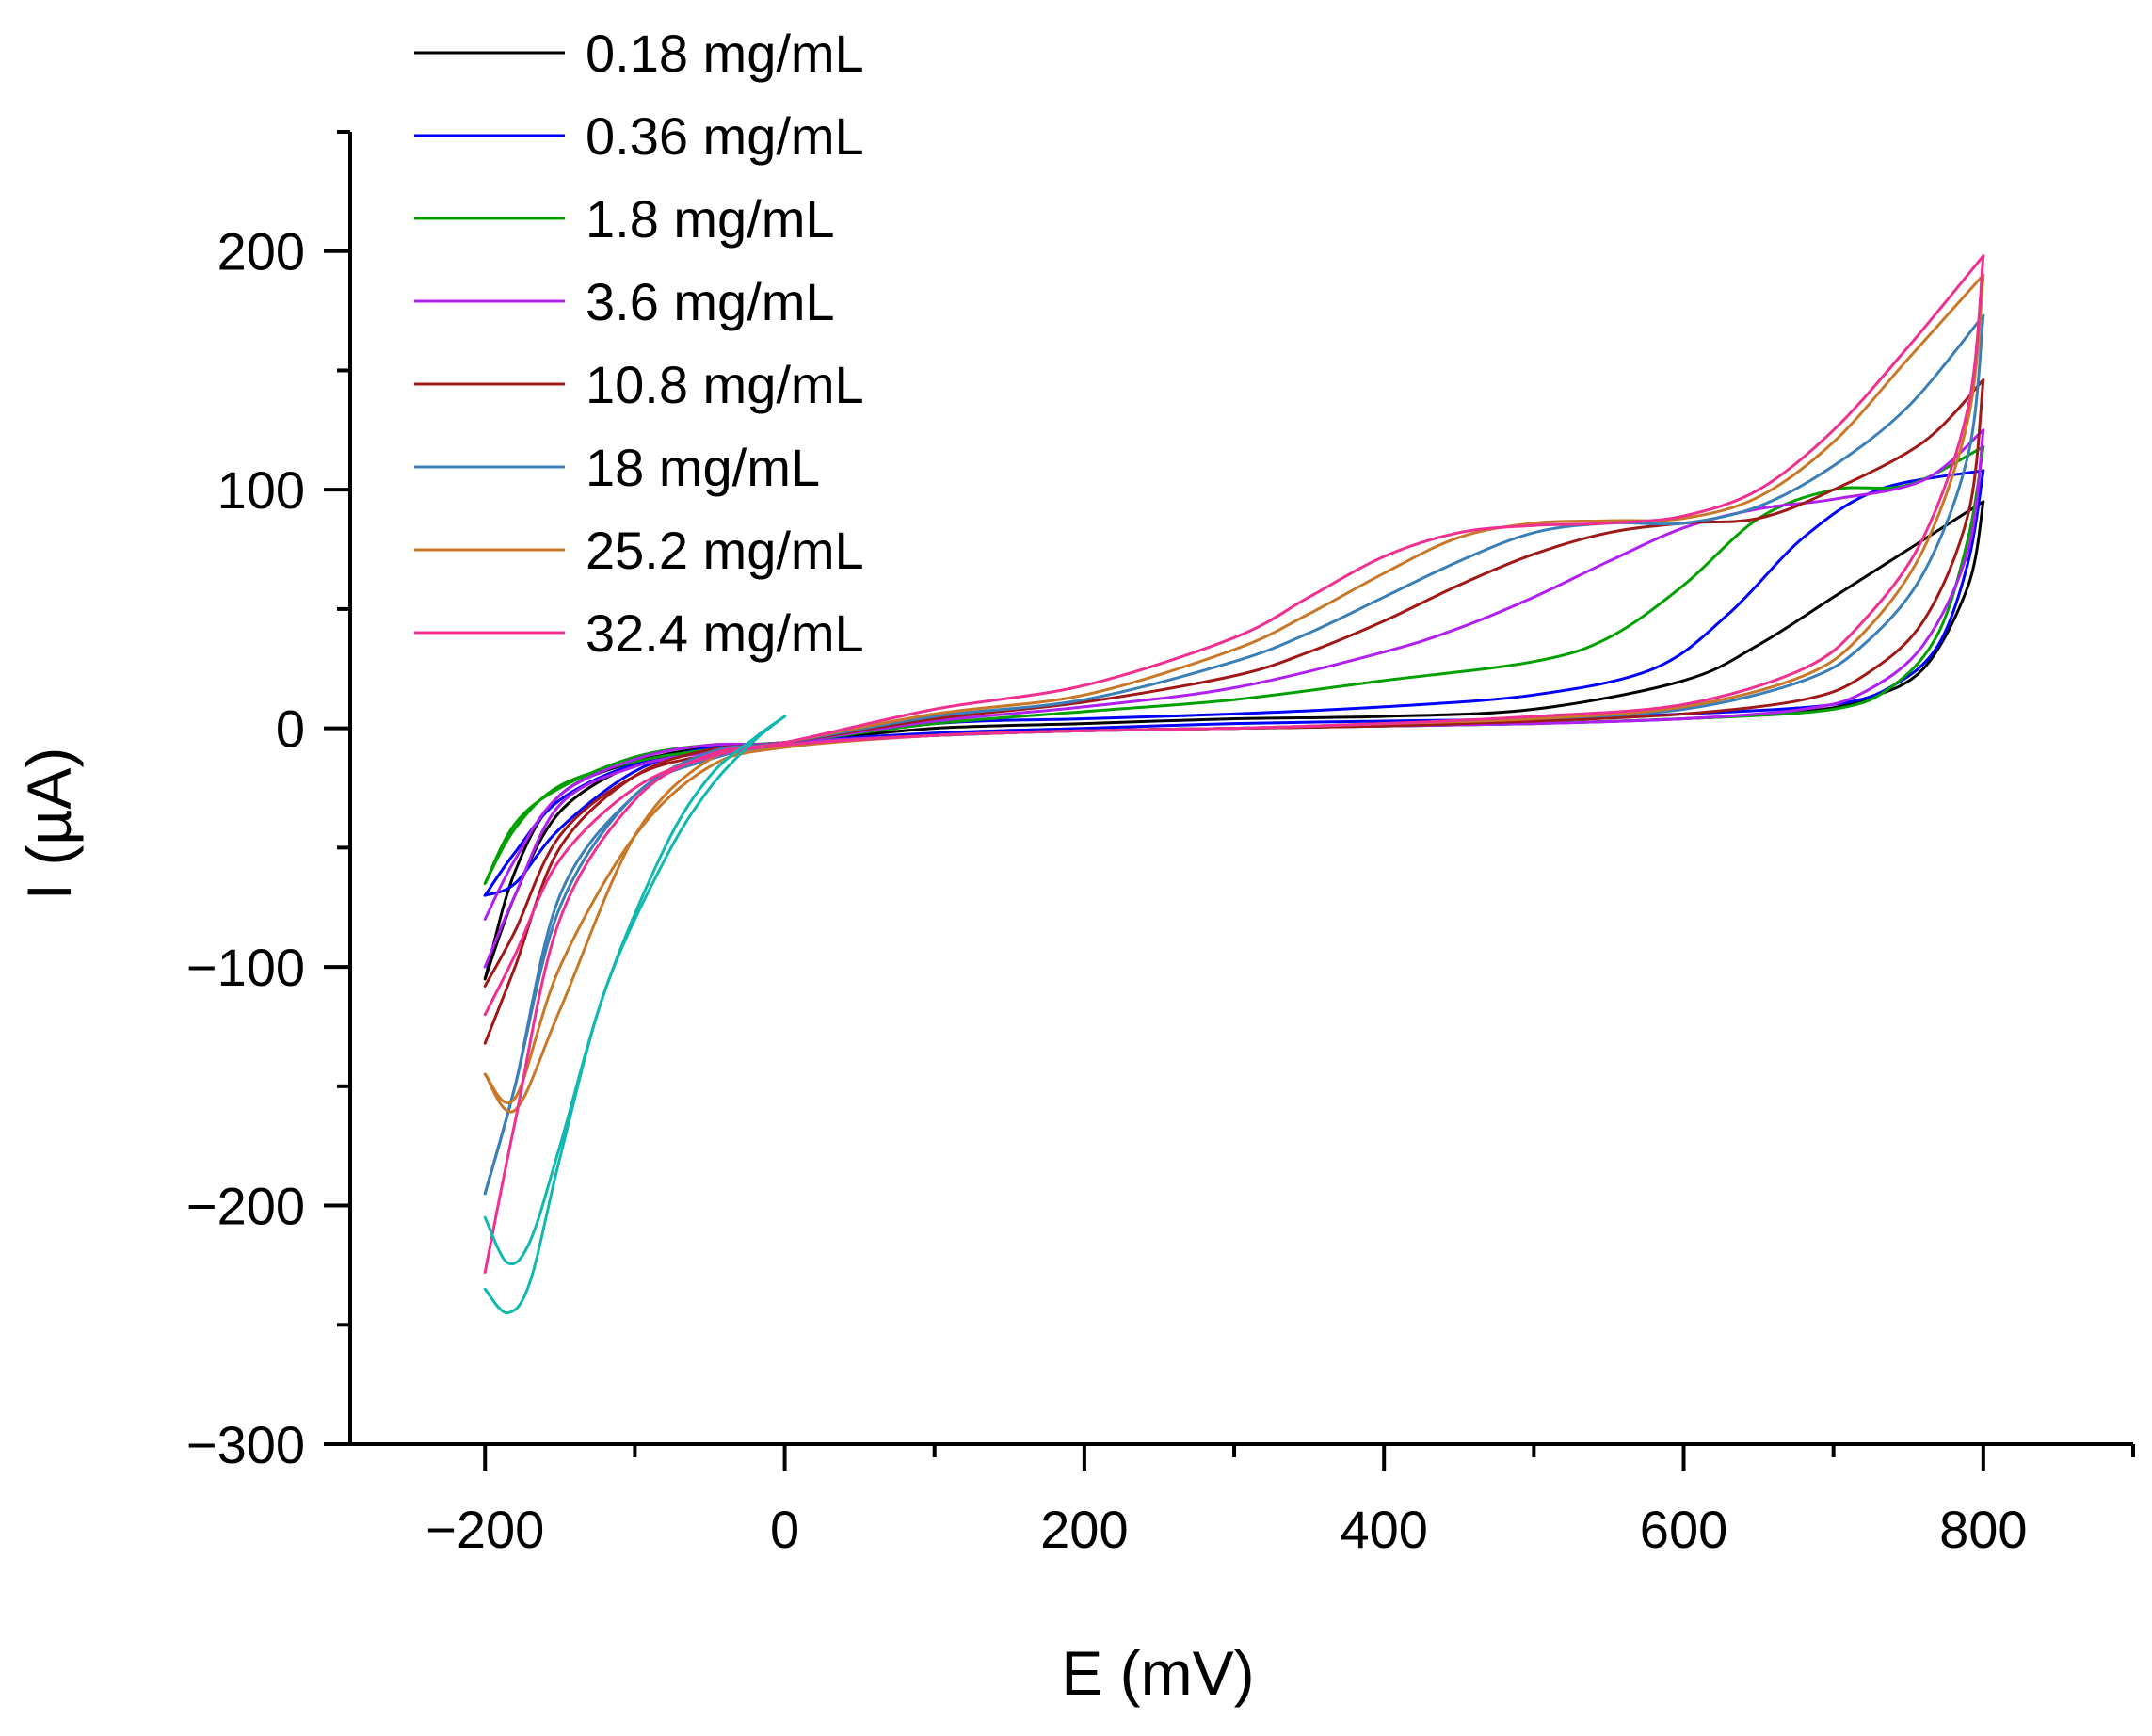 The image size is (2152, 1736). What do you see at coordinates (1157, 1673) in the screenshot?
I see `x-axis-title: E (mV)` at bounding box center [1157, 1673].